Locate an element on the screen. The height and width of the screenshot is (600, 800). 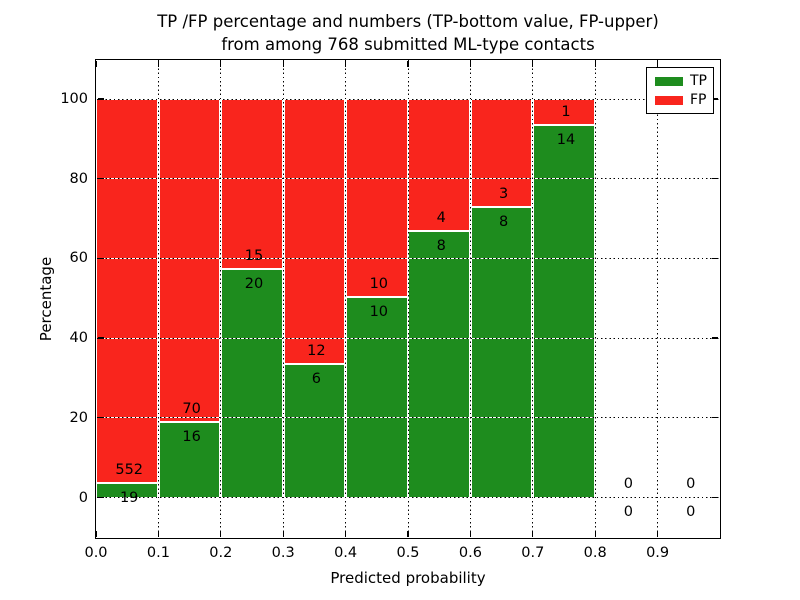
y-tick-label-20: 20 is located at coordinates (78, 417).